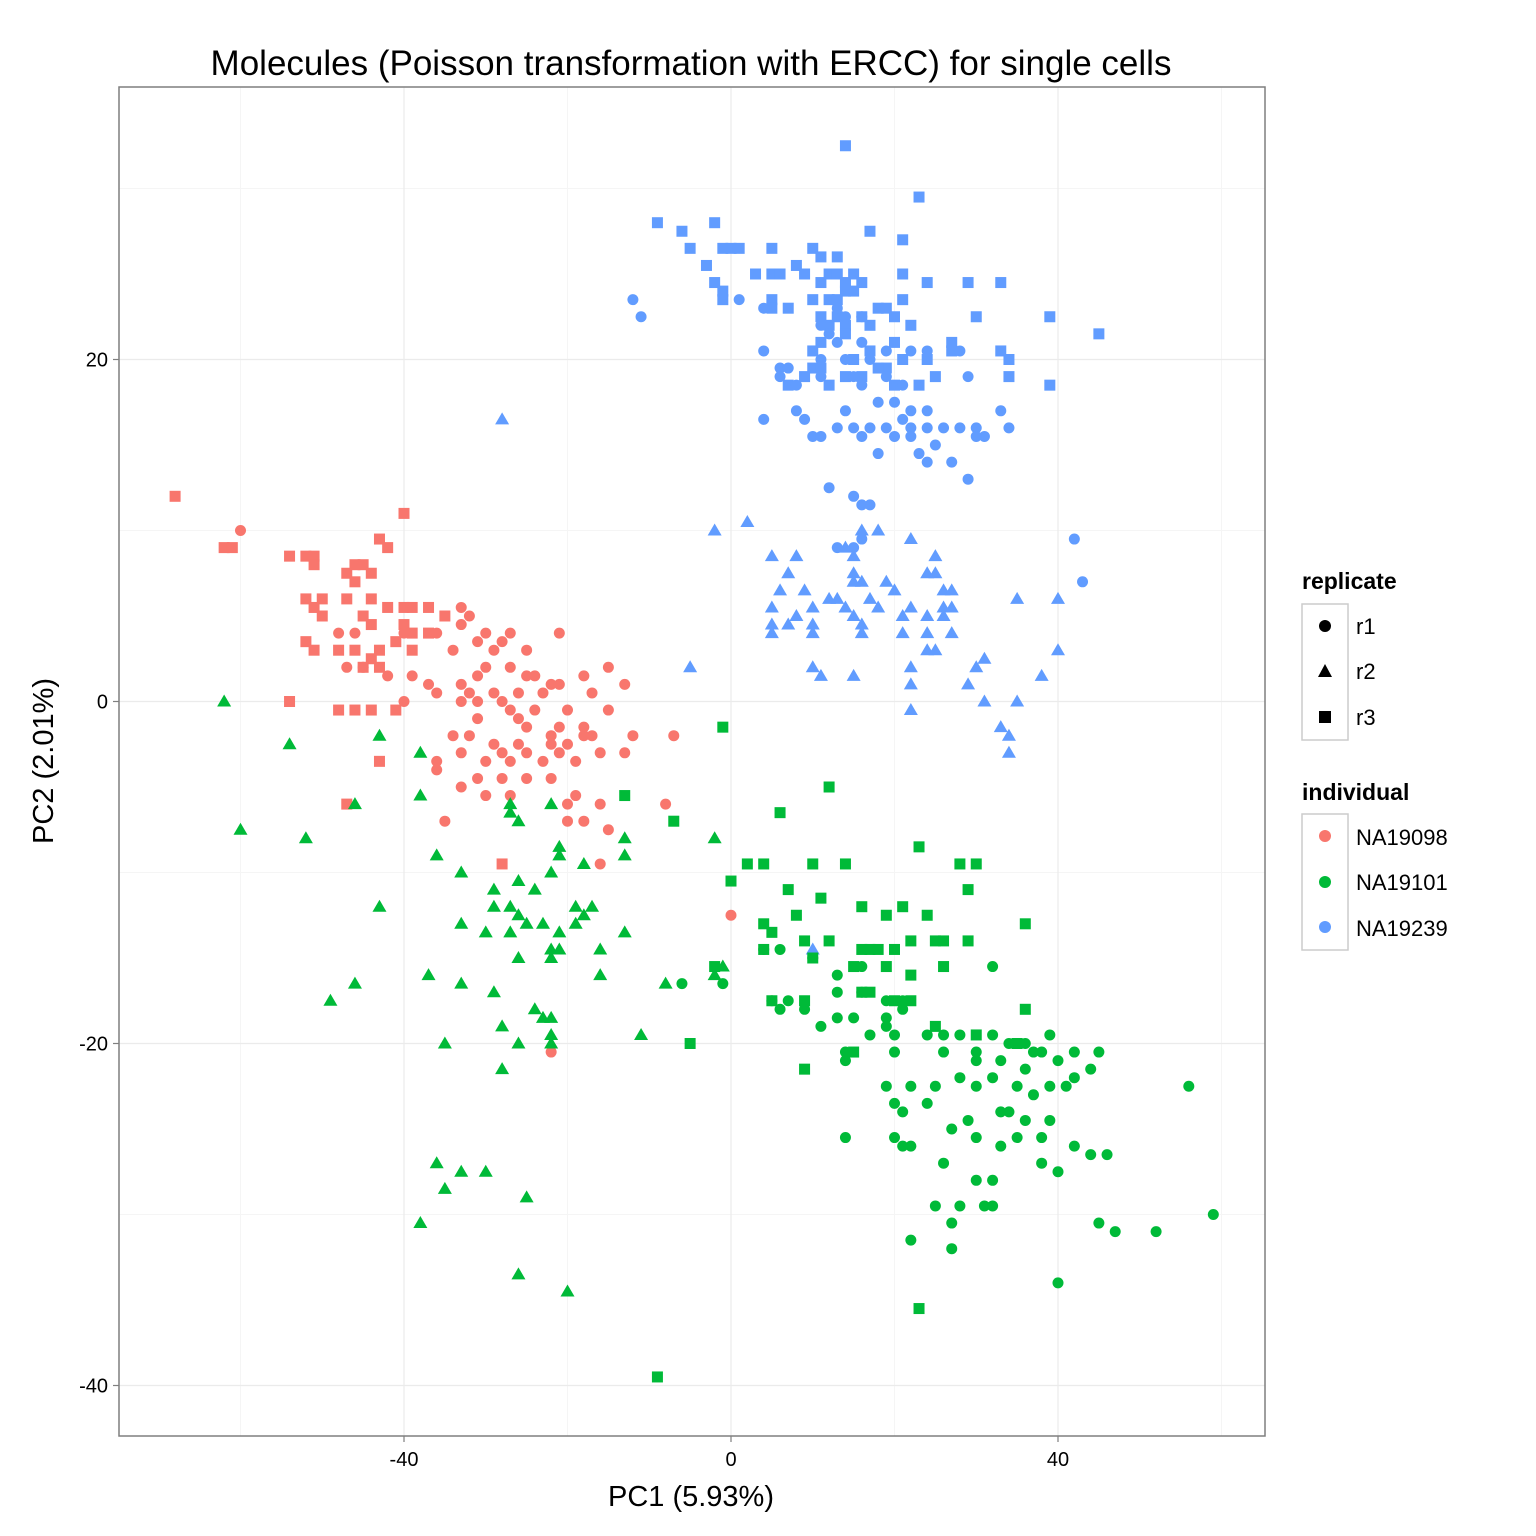  Describe the element at coordinates (1058, 1460) in the screenshot. I see `x-tick-label: 40` at that location.